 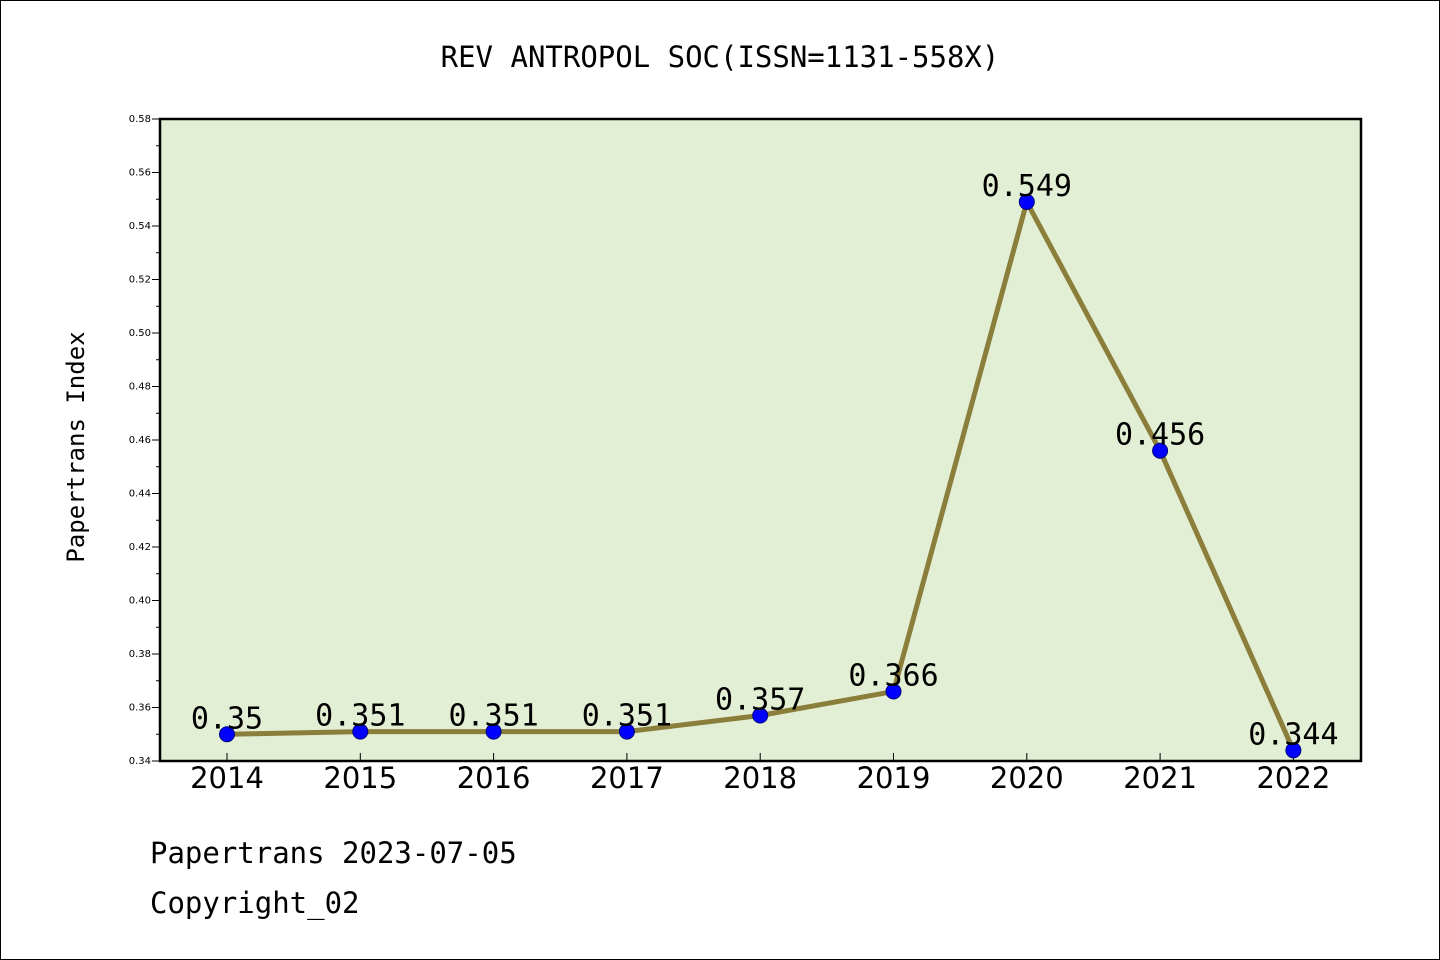 What do you see at coordinates (227, 778) in the screenshot?
I see `x-tick-label: 2014` at bounding box center [227, 778].